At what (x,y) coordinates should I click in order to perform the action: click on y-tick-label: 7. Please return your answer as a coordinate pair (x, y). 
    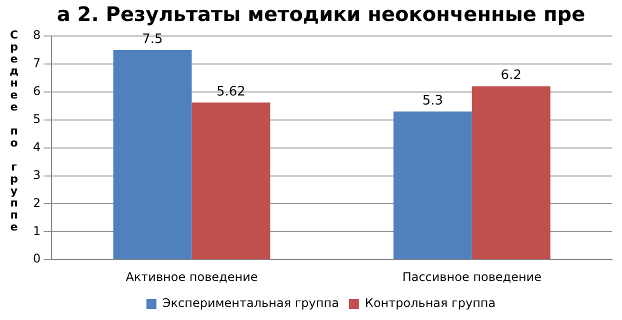
    Looking at the image, I should click on (36, 63).